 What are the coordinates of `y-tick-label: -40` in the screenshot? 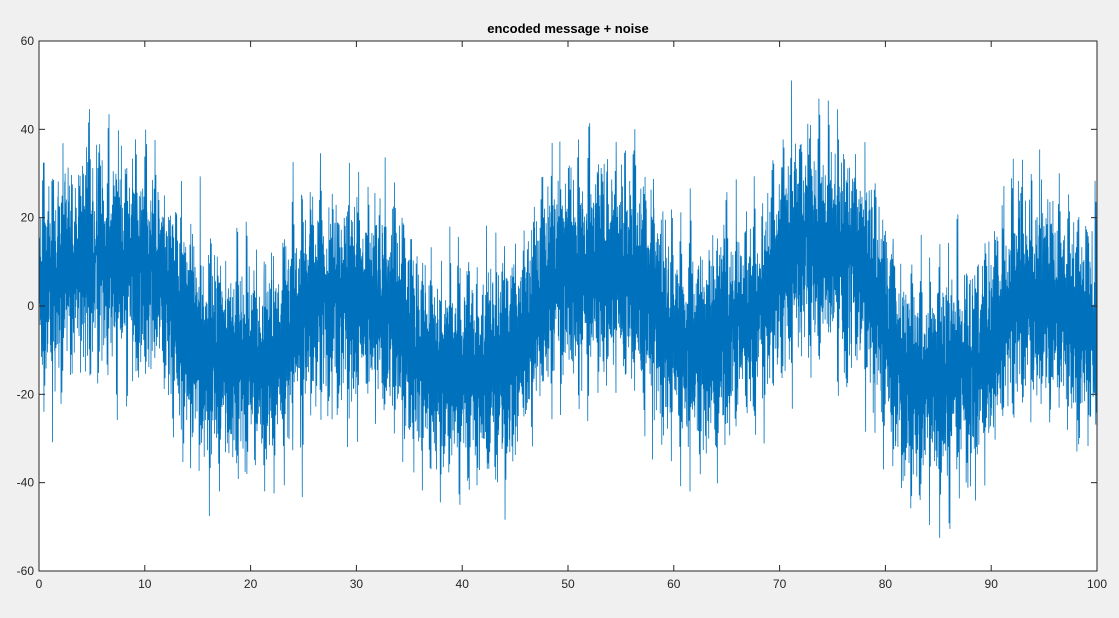 It's located at (26, 483).